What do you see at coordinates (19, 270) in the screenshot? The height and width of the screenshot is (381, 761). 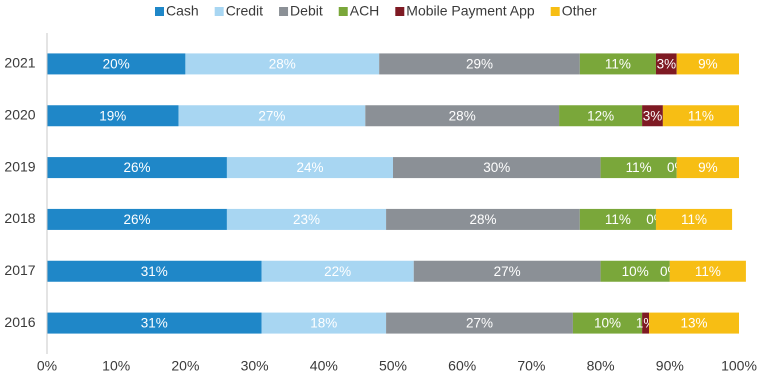 I see `y-tick-label: 2017` at bounding box center [19, 270].